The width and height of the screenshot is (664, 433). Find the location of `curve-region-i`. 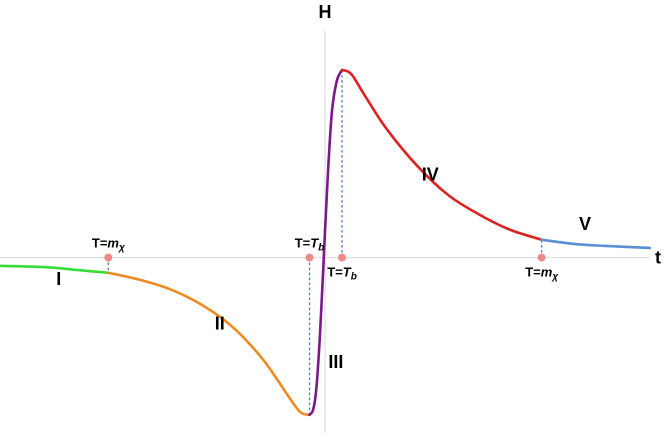

curve-region-i is located at coordinates (55, 269).